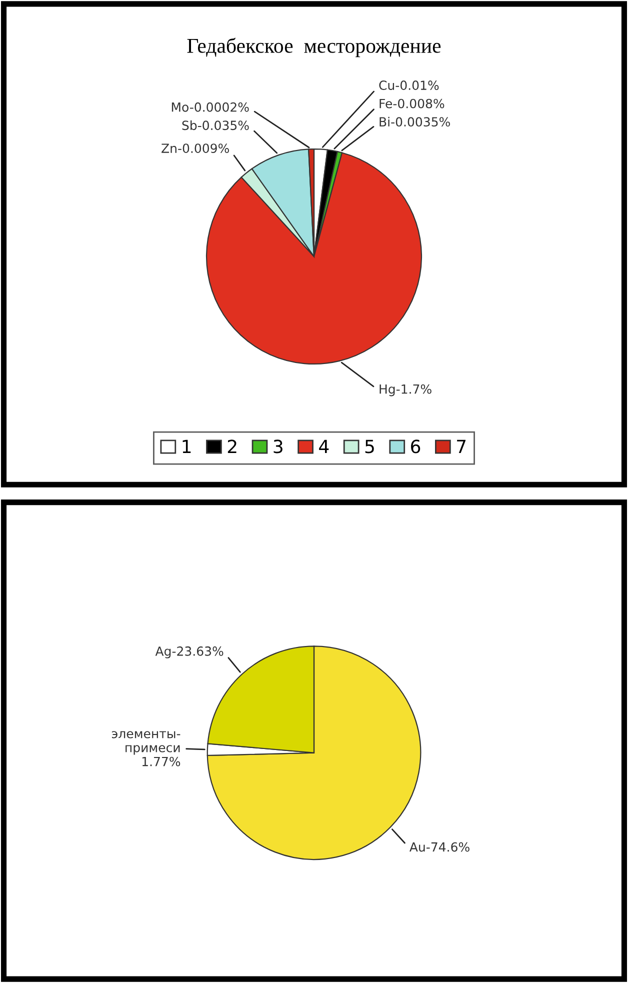 The image size is (628, 983). I want to click on data-label: элементы- примеси 1.77%, so click(146, 748).